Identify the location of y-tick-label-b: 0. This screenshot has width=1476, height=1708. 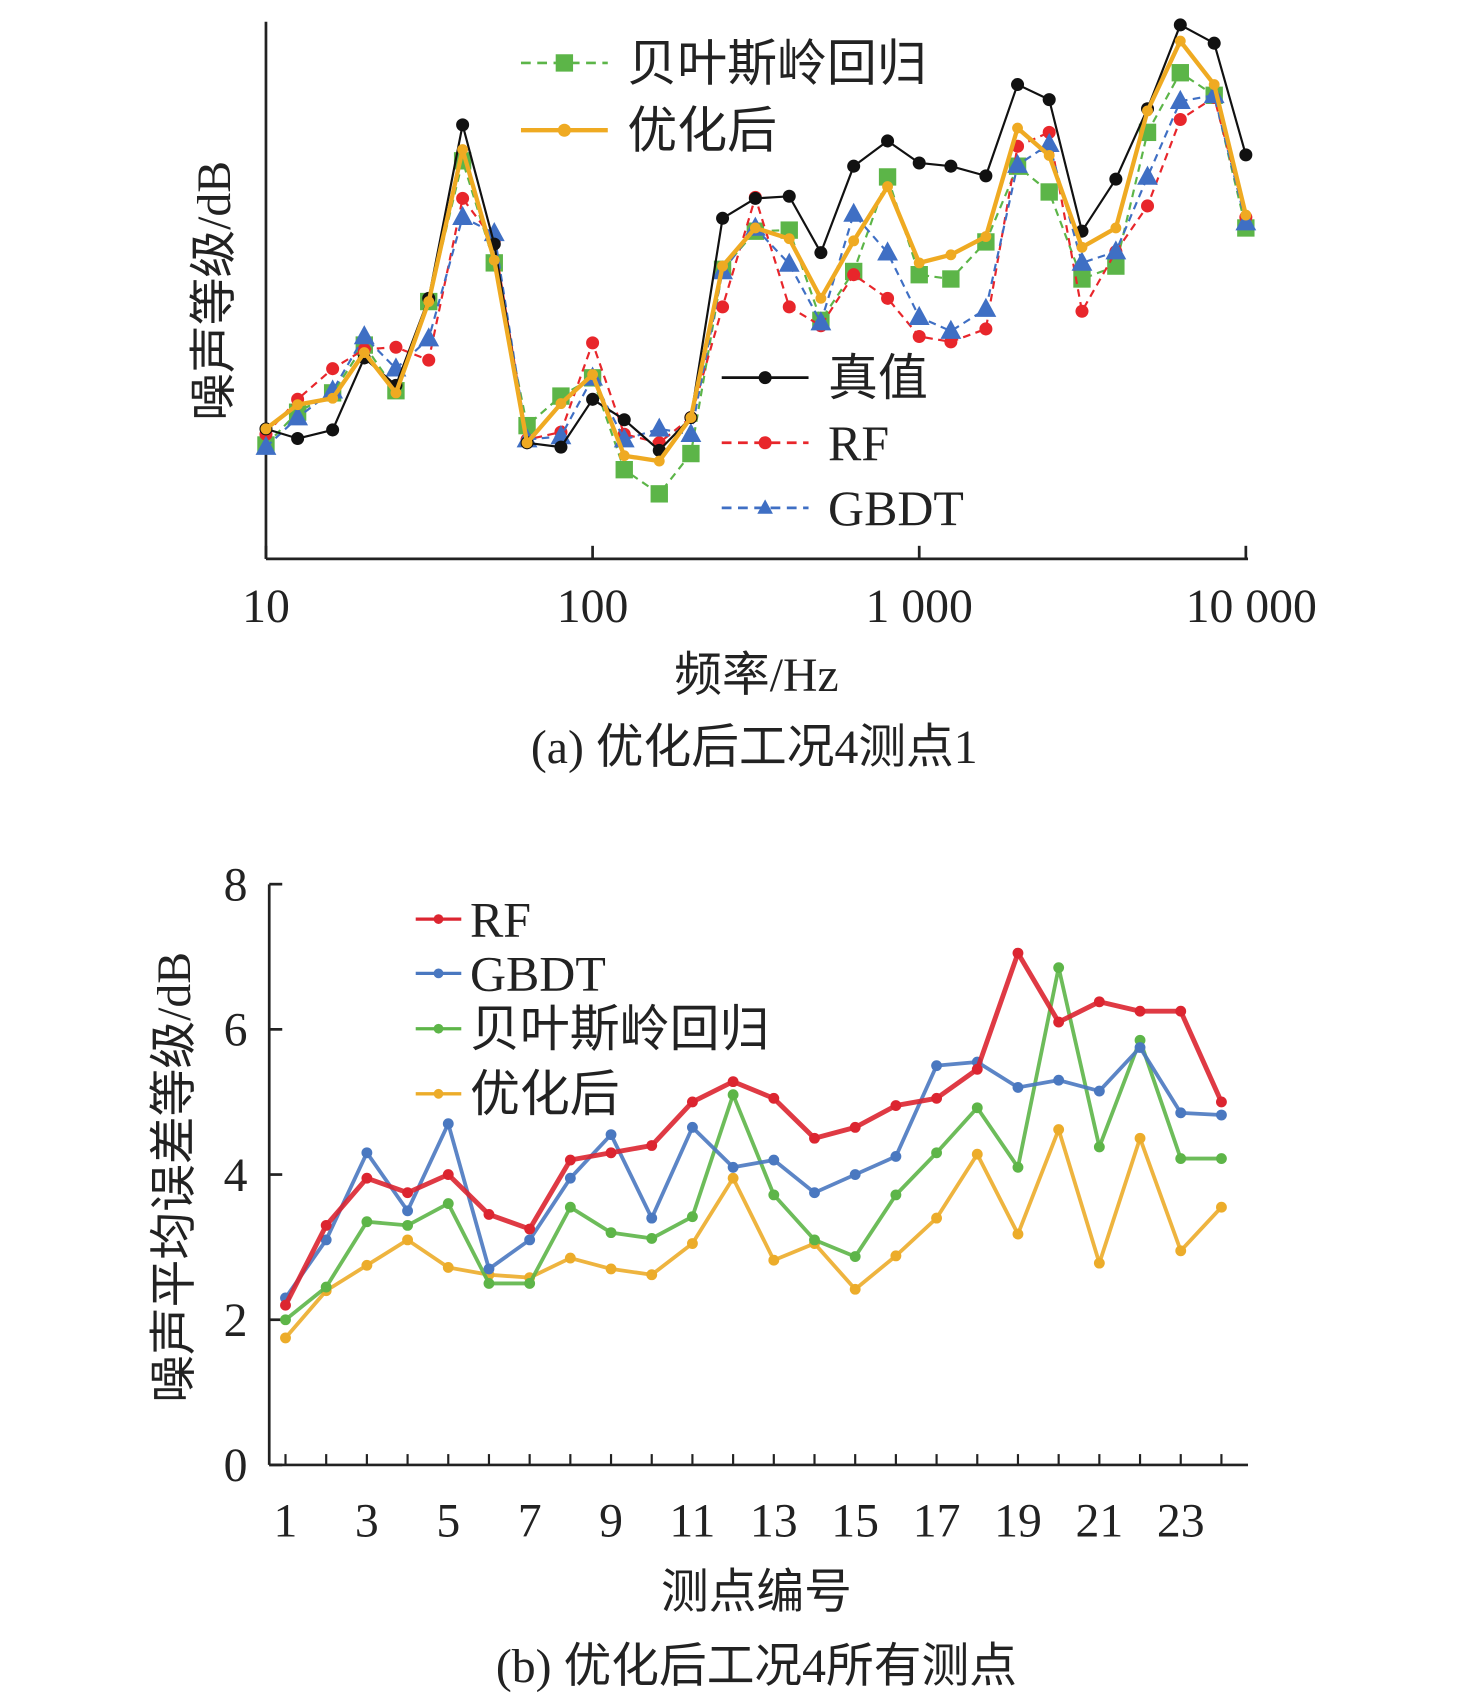
(236, 1465).